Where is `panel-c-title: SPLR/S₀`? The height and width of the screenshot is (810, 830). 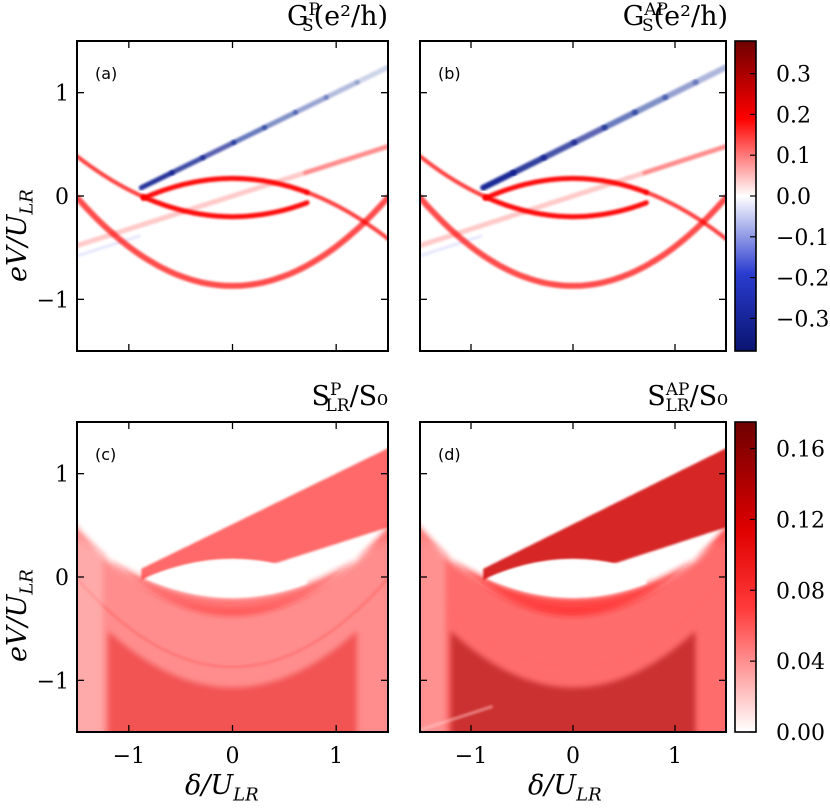
panel-c-title: SPLR/S₀ is located at coordinates (349, 398).